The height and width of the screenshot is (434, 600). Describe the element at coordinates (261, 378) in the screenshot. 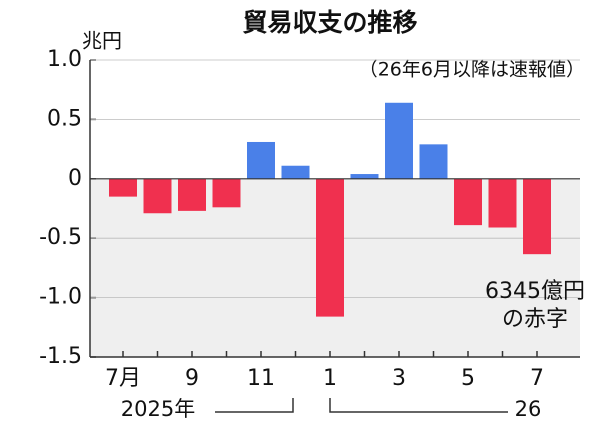

I see `x-tick-label: 11` at that location.